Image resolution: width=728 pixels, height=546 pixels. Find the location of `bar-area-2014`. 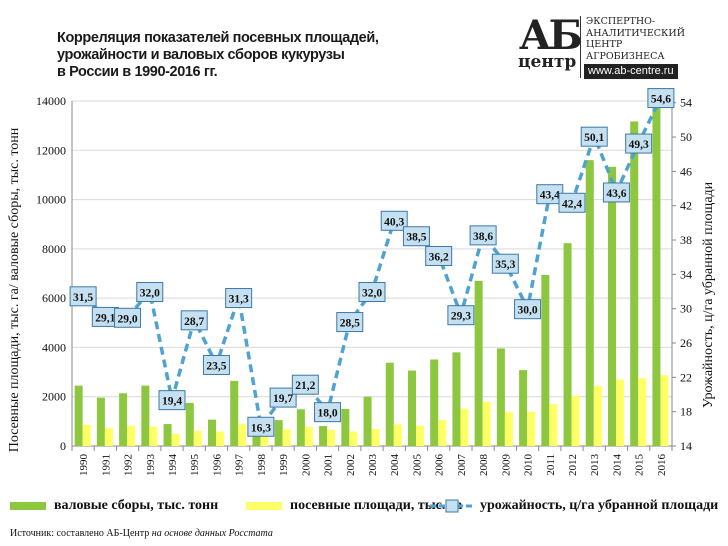

bar-area-2014 is located at coordinates (620, 412).